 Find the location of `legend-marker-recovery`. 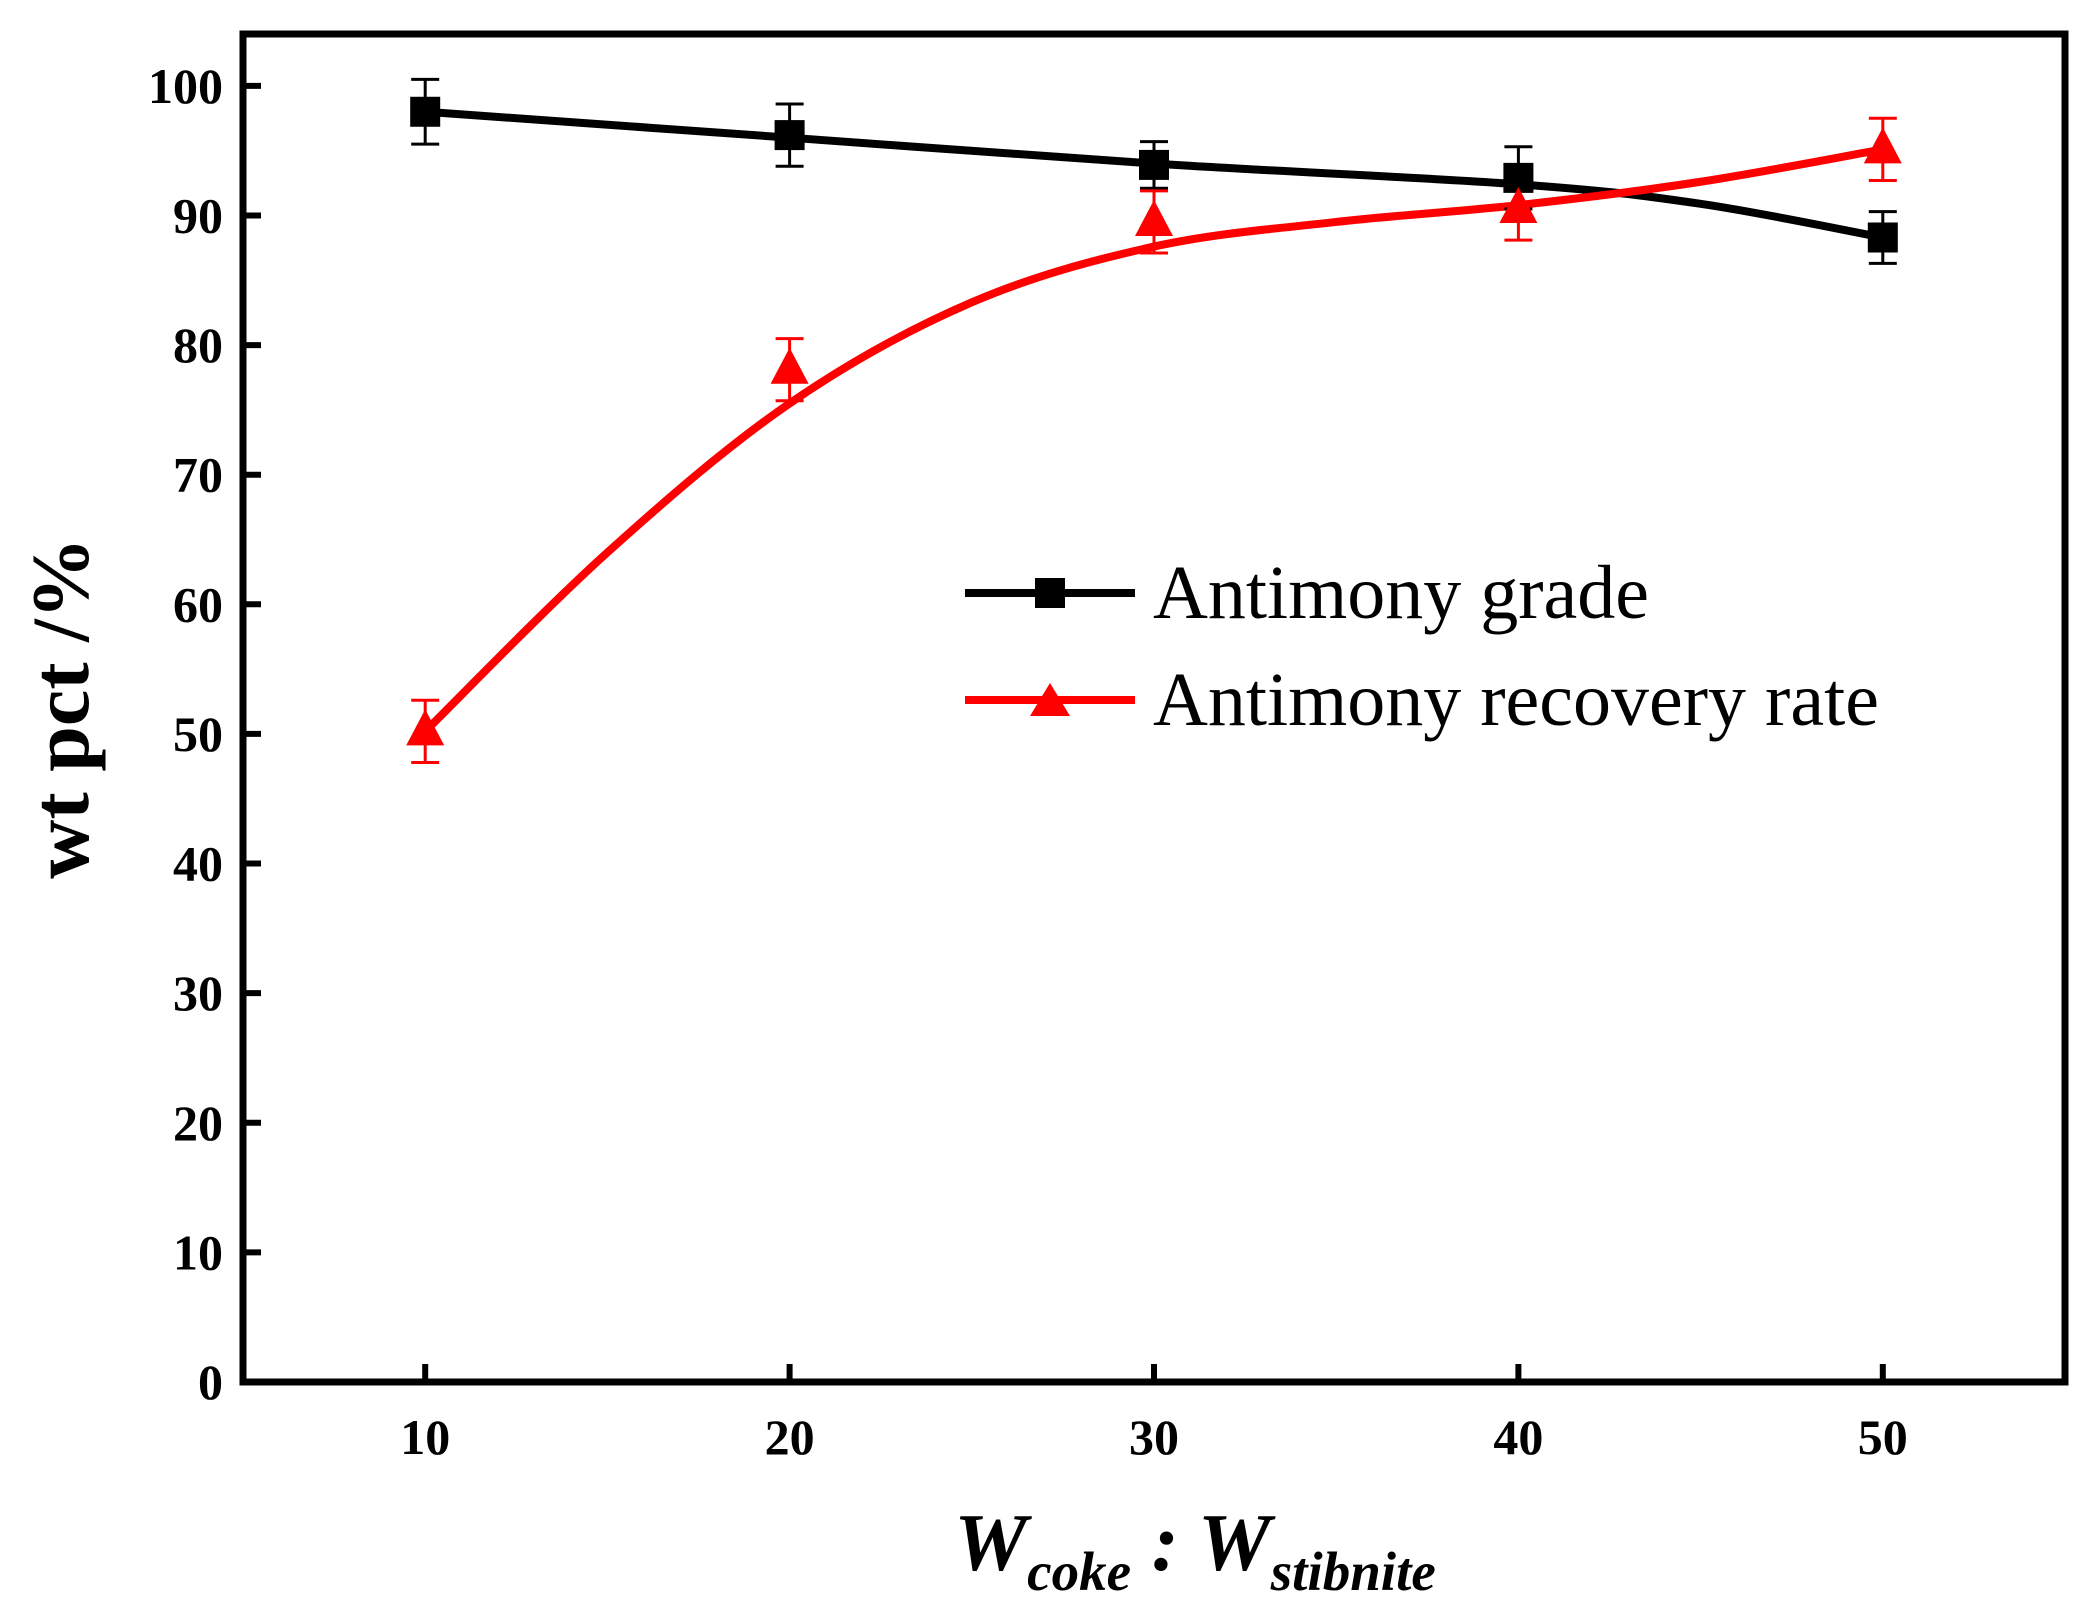

legend-marker-recovery is located at coordinates (1050, 699).